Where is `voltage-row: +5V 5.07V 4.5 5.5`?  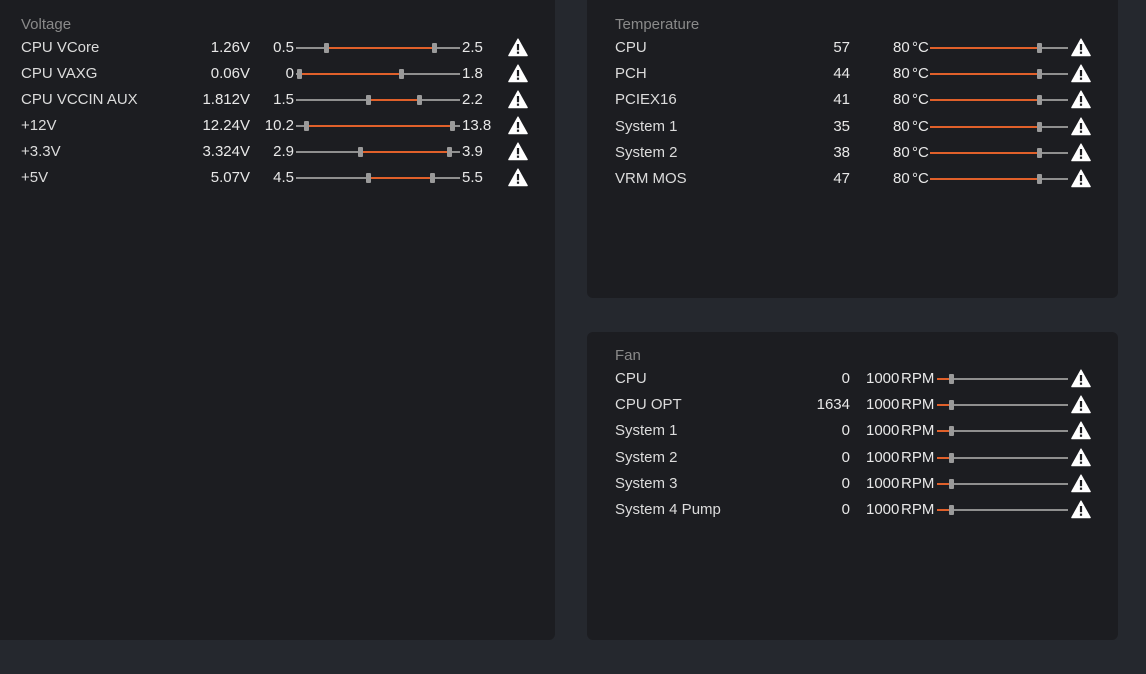
voltage-row: +5V 5.07V 4.5 5.5 is located at coordinates (277, 178).